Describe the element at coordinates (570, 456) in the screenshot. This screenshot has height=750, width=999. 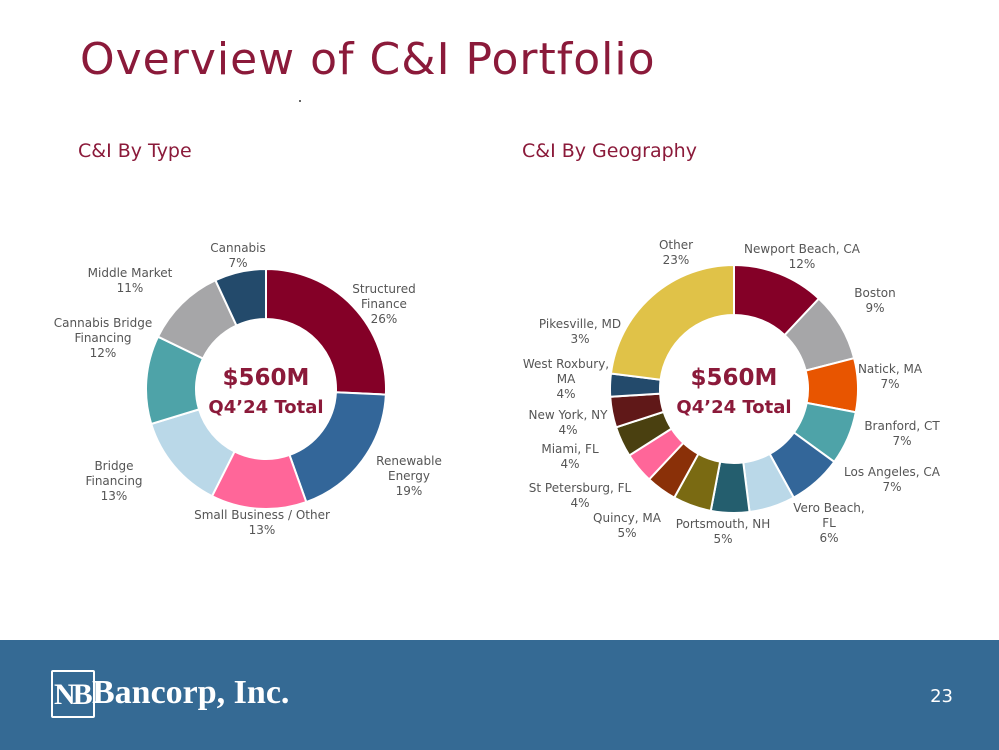
I see `data-label-miami-fl: Miami, FL 4%` at that location.